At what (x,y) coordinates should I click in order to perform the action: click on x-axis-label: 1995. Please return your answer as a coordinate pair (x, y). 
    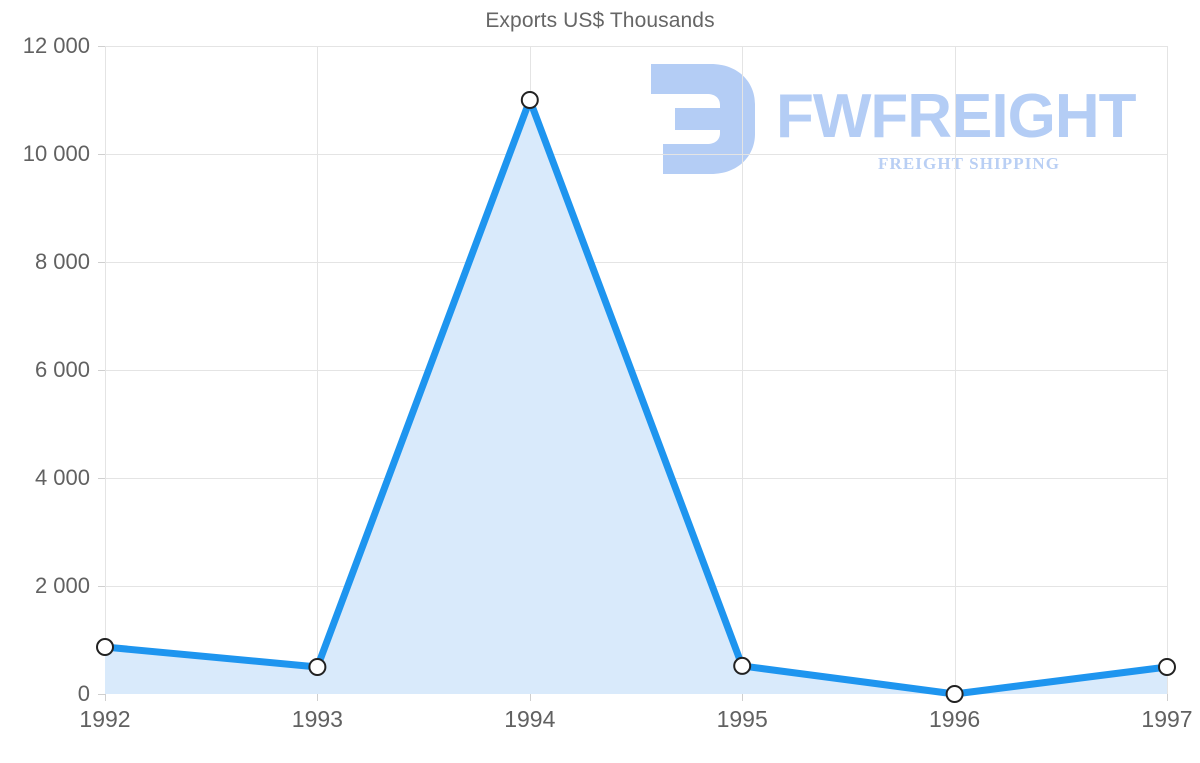
    Looking at the image, I should click on (742, 719).